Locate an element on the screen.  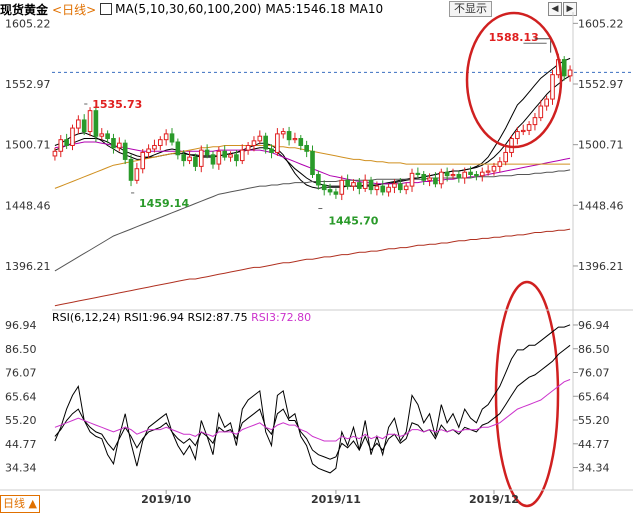
rsi-axis-label-left: 44.77 is located at coordinates (21, 444).